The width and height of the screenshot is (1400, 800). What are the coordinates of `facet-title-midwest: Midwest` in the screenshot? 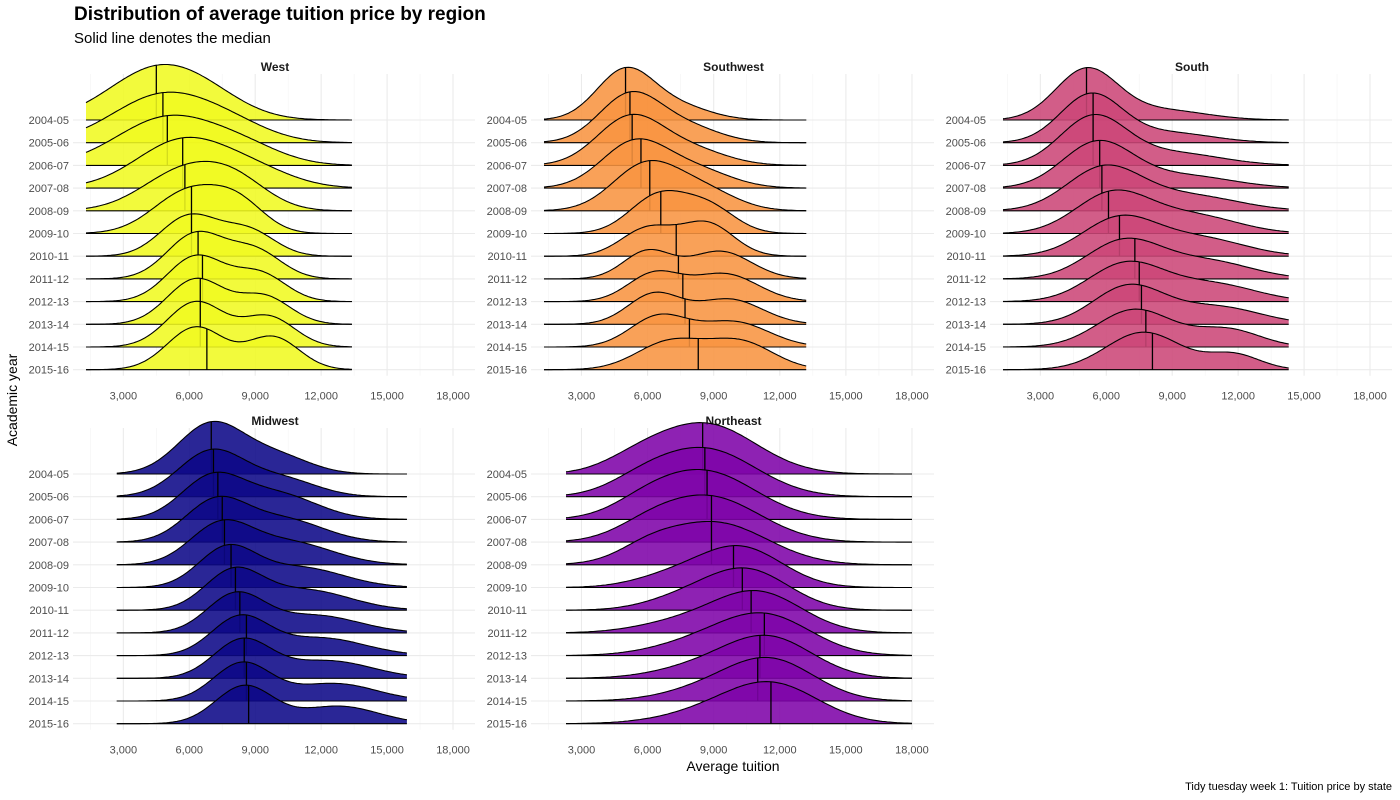 It's located at (274, 421).